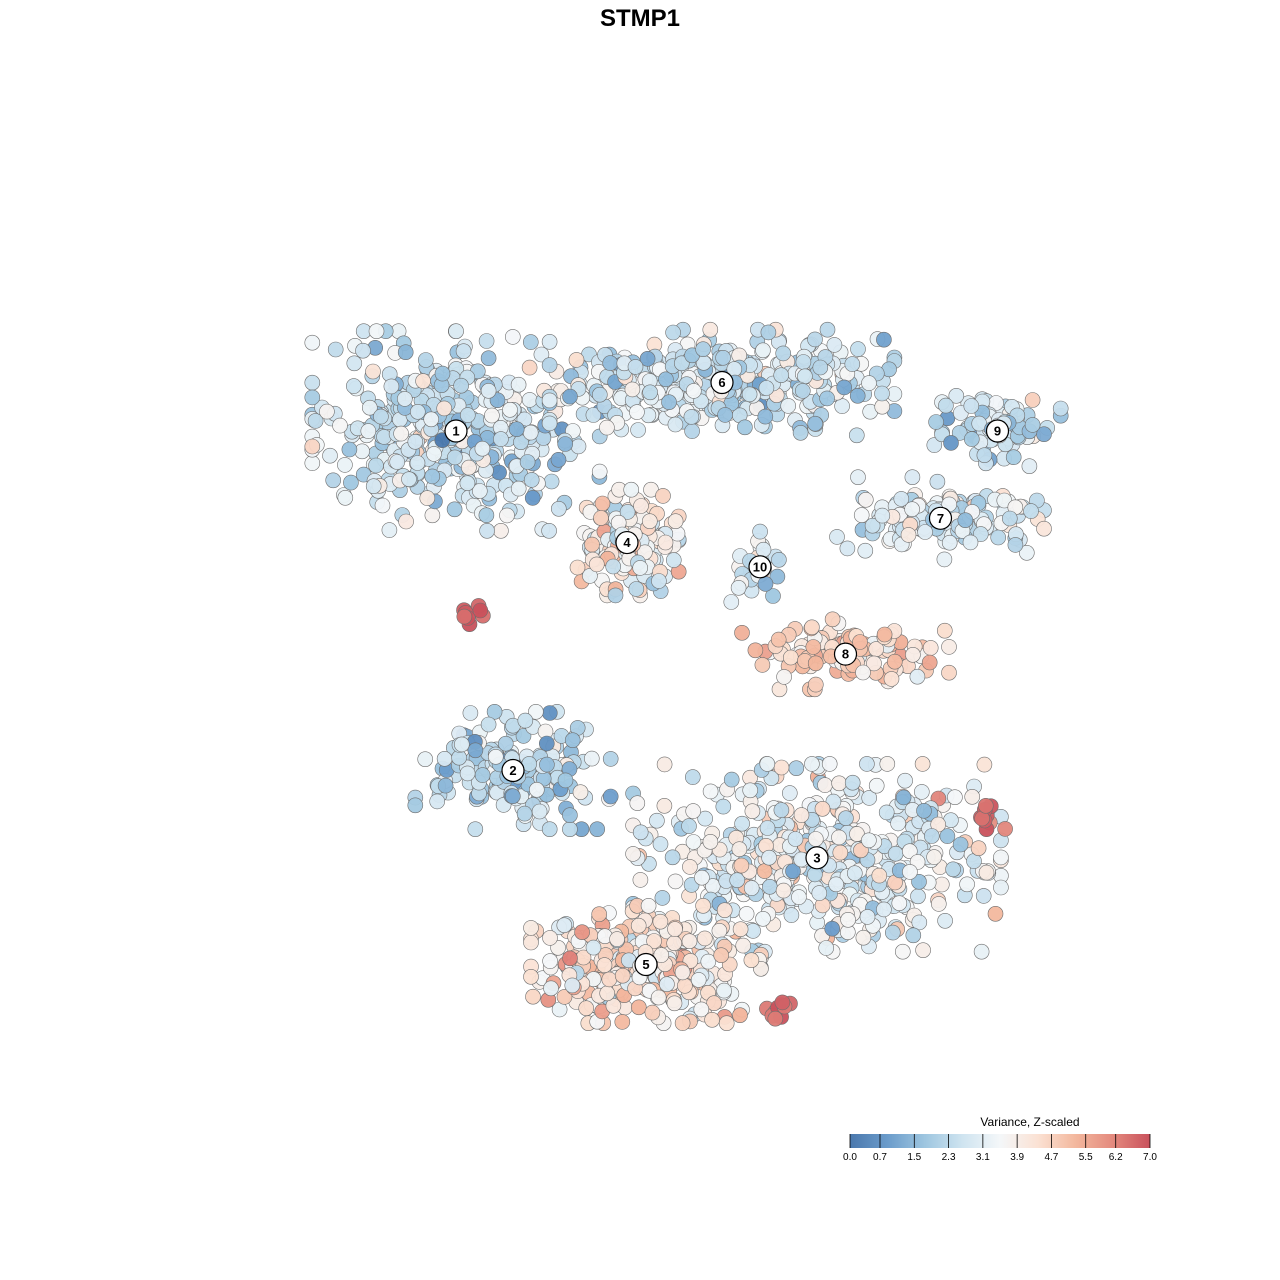  Describe the element at coordinates (1150, 1157) in the screenshot. I see `legend-tick-label: 7.0` at that location.